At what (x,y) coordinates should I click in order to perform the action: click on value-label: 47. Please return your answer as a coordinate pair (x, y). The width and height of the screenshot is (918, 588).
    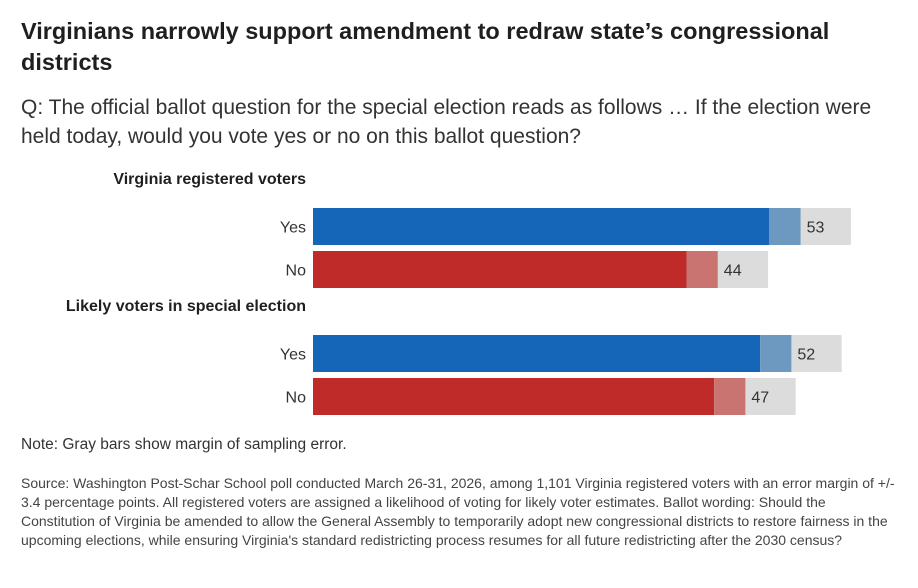
    Looking at the image, I should click on (760, 398).